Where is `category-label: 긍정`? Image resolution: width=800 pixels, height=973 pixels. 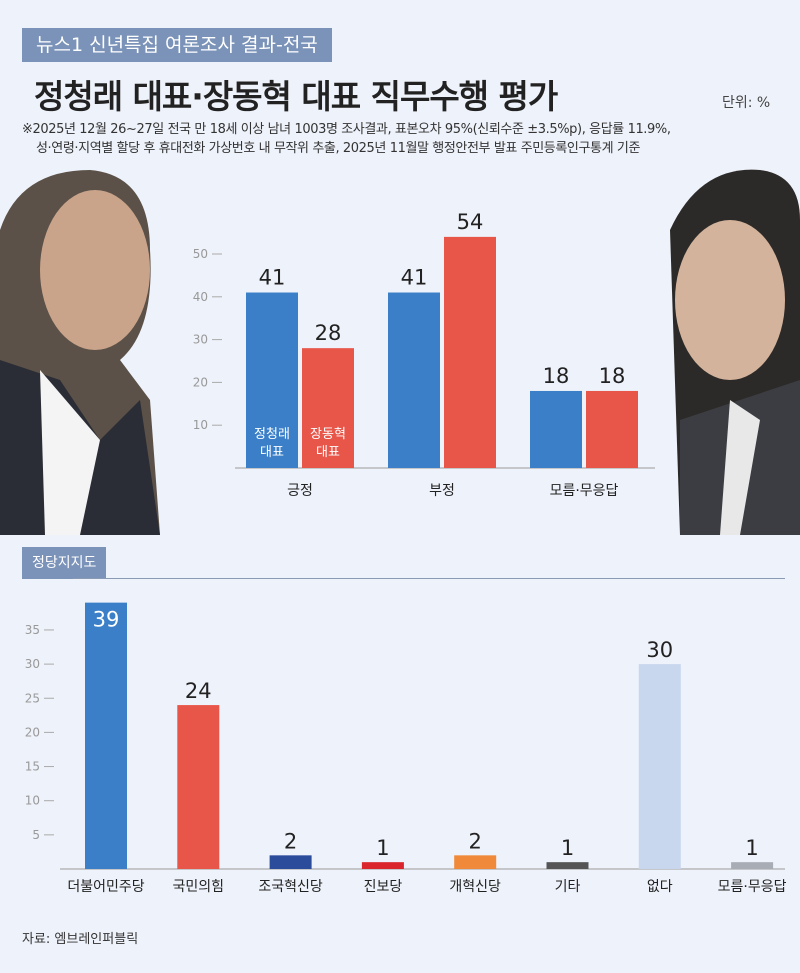 category-label: 긍정 is located at coordinates (300, 491).